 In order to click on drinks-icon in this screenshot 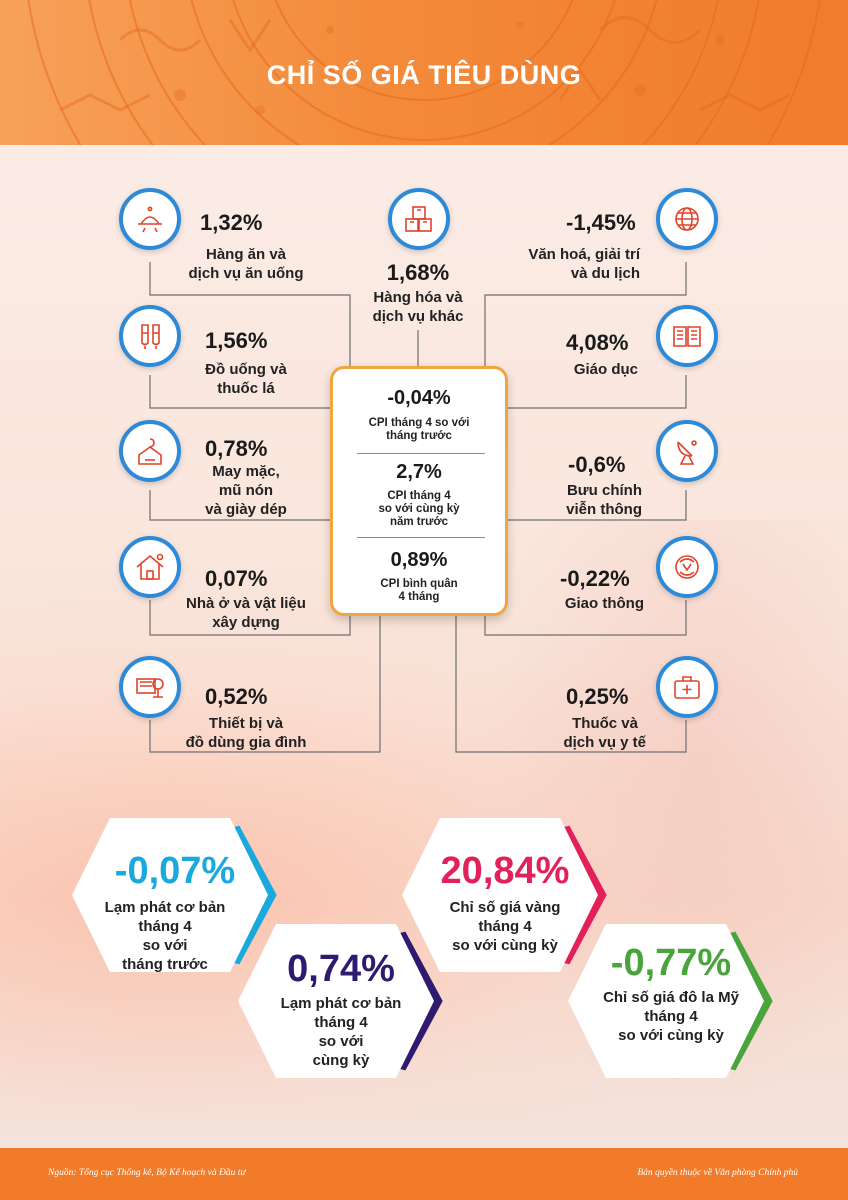, I will do `click(150, 336)`.